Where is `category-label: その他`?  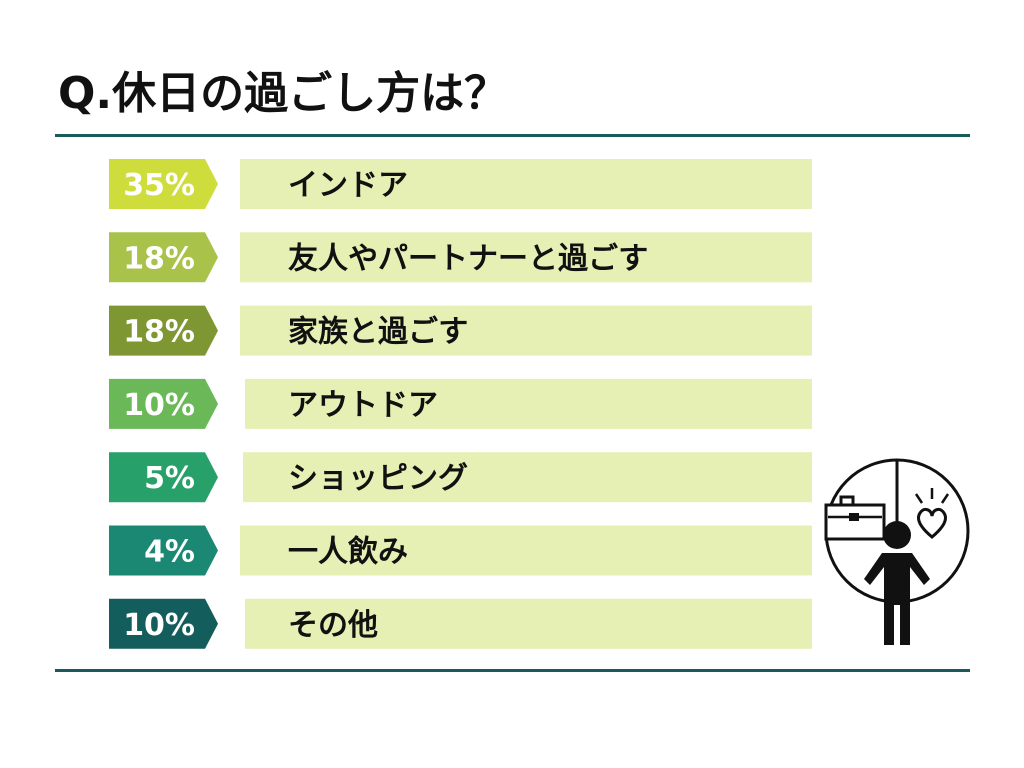
category-label: その他 is located at coordinates (333, 625).